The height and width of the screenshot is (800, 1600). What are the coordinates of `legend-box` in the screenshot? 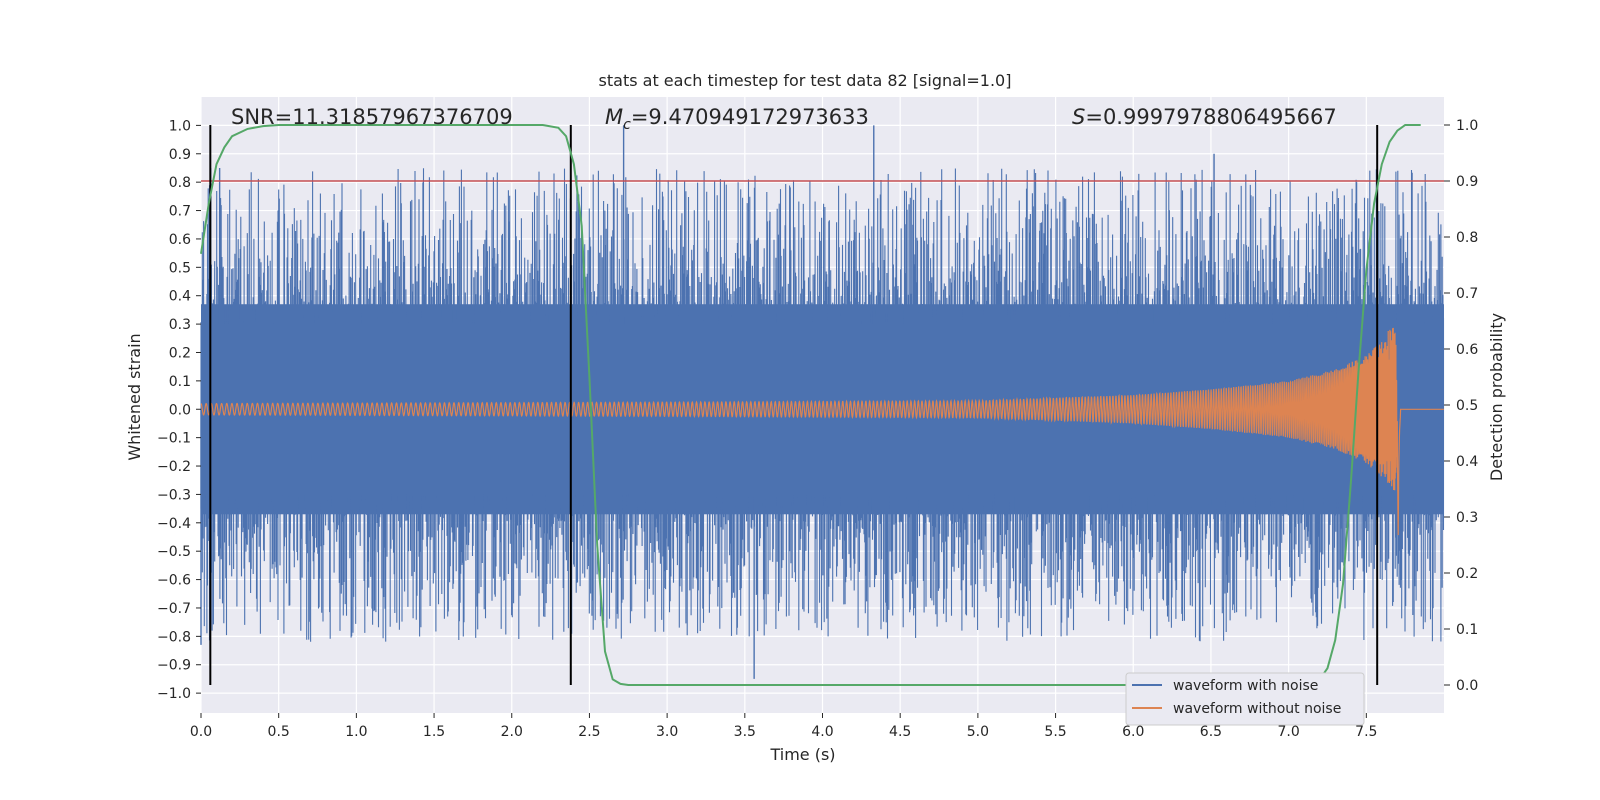 It's located at (1245, 699).